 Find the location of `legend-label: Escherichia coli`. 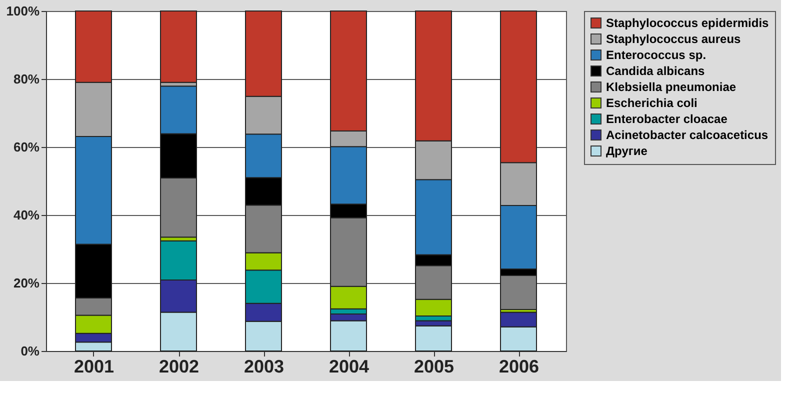

legend-label: Escherichia coli is located at coordinates (652, 103).